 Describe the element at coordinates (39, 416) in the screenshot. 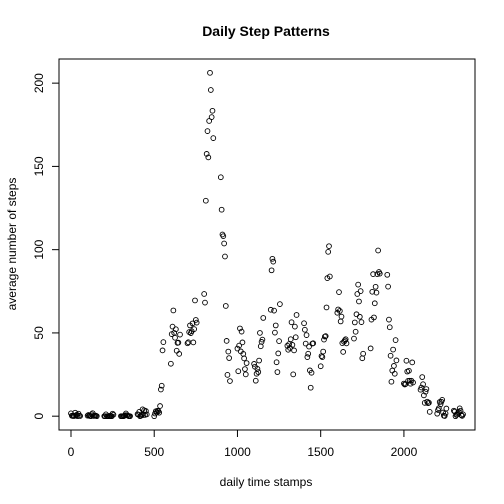

I see `y-tick-label: 0` at that location.